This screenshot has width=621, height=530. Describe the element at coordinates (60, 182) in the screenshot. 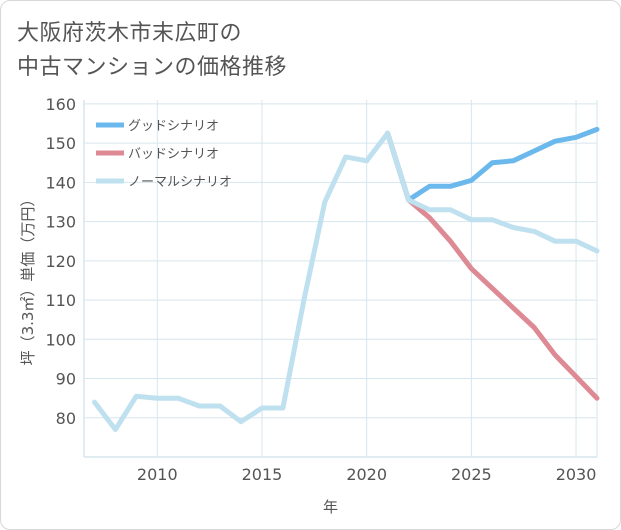

I see `y-tick-label: 140` at that location.